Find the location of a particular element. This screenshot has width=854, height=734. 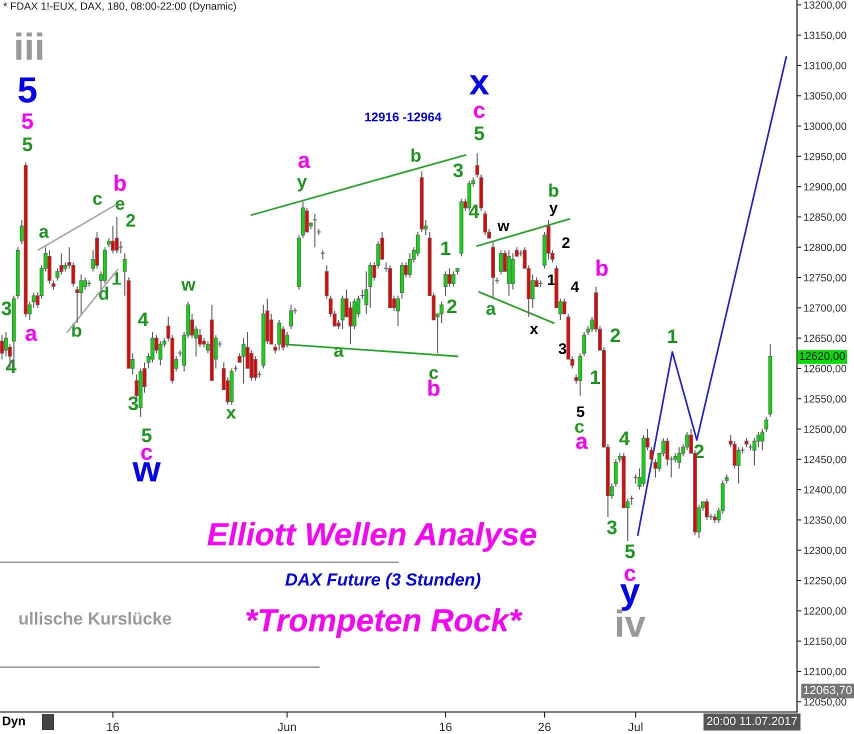

y-tick-label: 13200,00 is located at coordinates (825, 5).